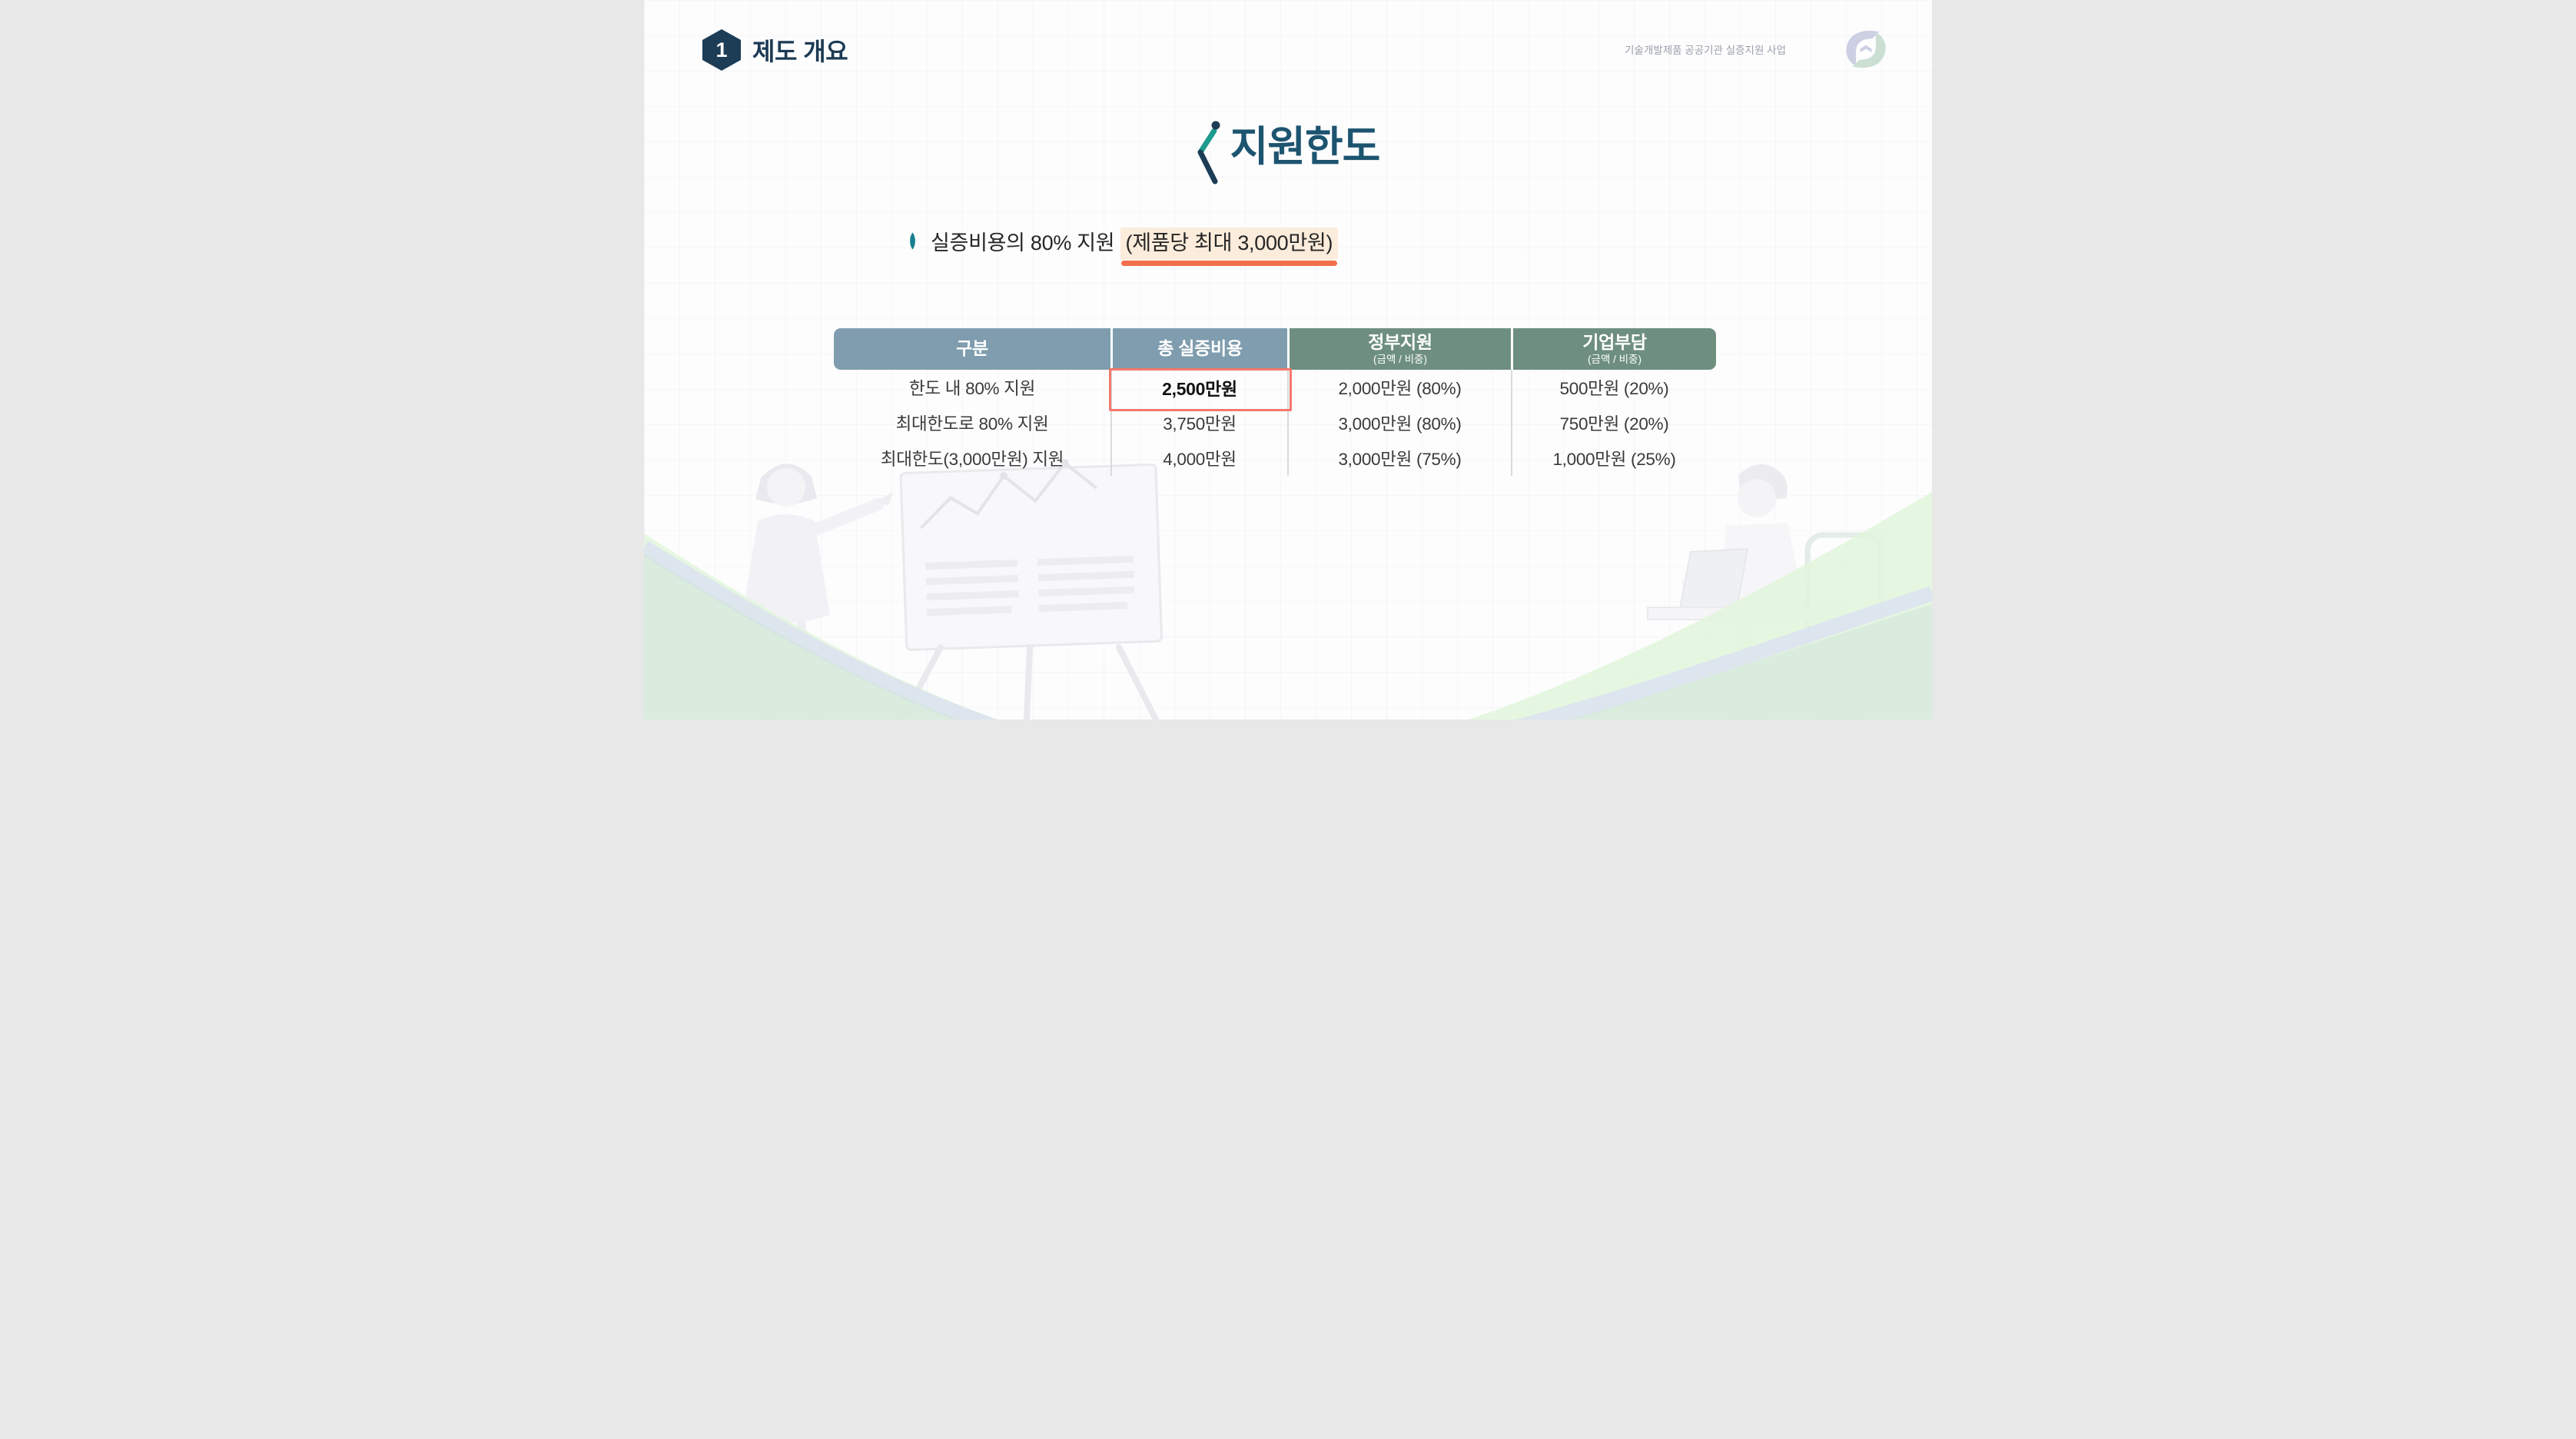 The height and width of the screenshot is (1439, 2576). Describe the element at coordinates (1613, 387) in the screenshot. I see `table-cell: 500만원 (20%)` at that location.